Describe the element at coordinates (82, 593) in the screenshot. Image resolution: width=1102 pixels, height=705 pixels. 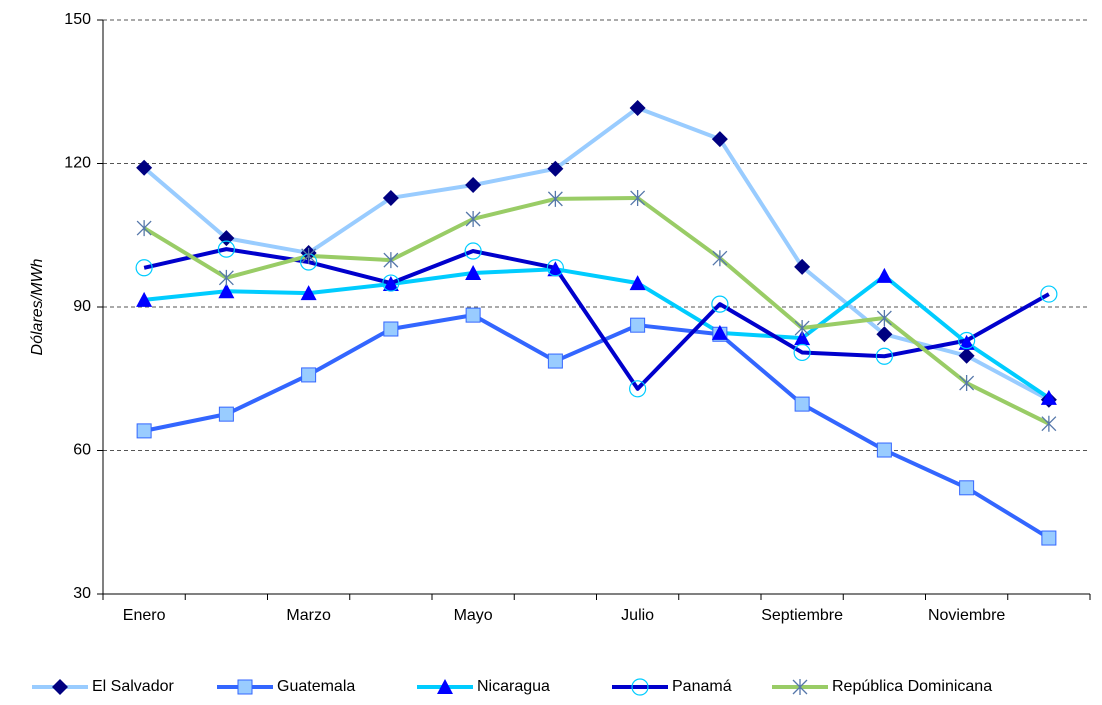
I see `y-tick-label: 30` at that location.